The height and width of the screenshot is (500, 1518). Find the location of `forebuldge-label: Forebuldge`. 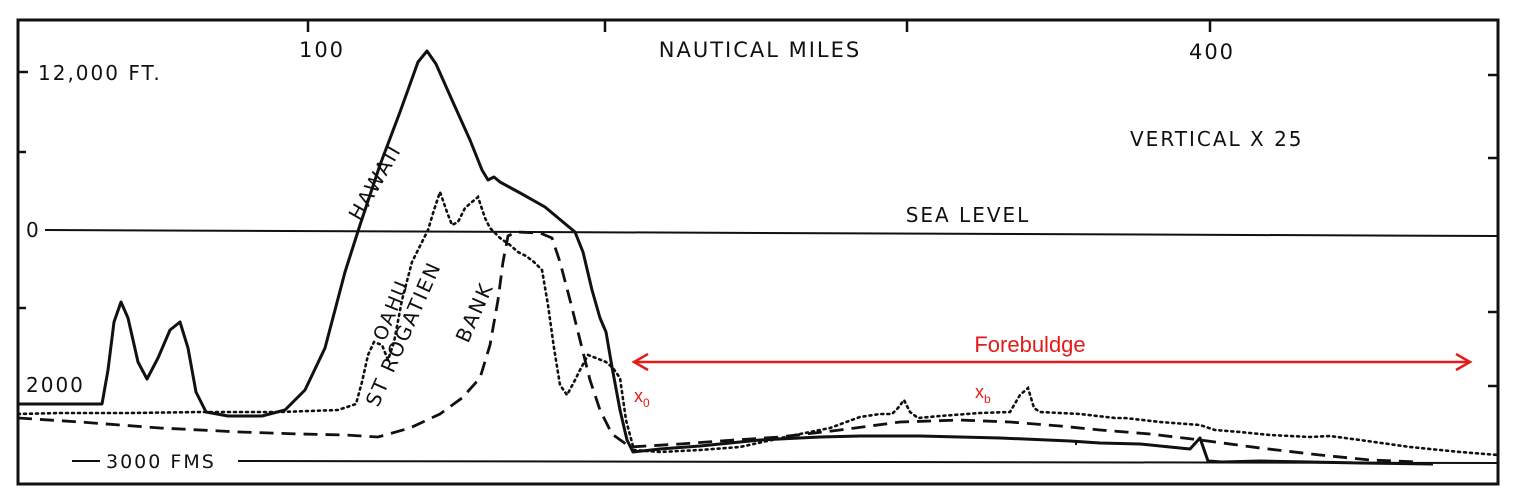

forebuldge-label: Forebuldge is located at coordinates (1029, 344).